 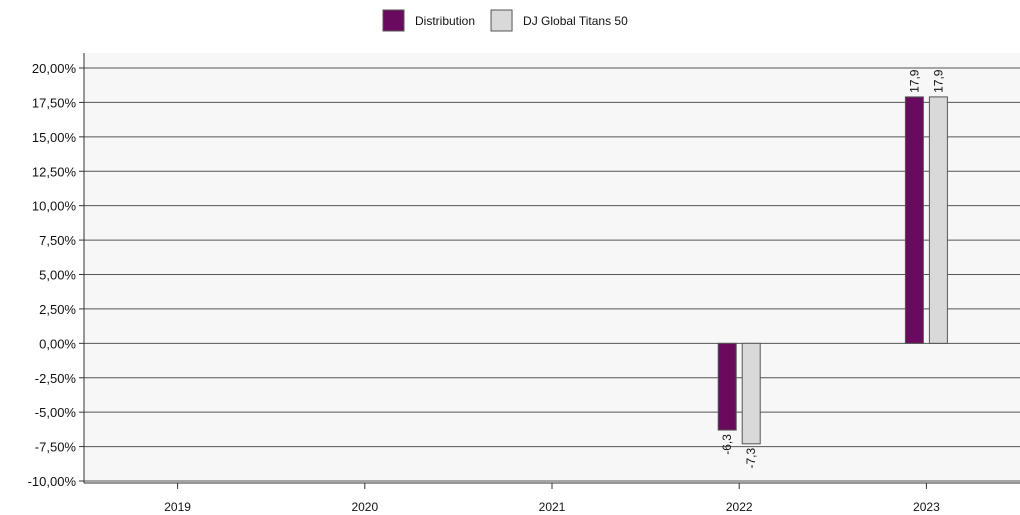 I want to click on y-tick-label: -7,50%, so click(x=56, y=447).